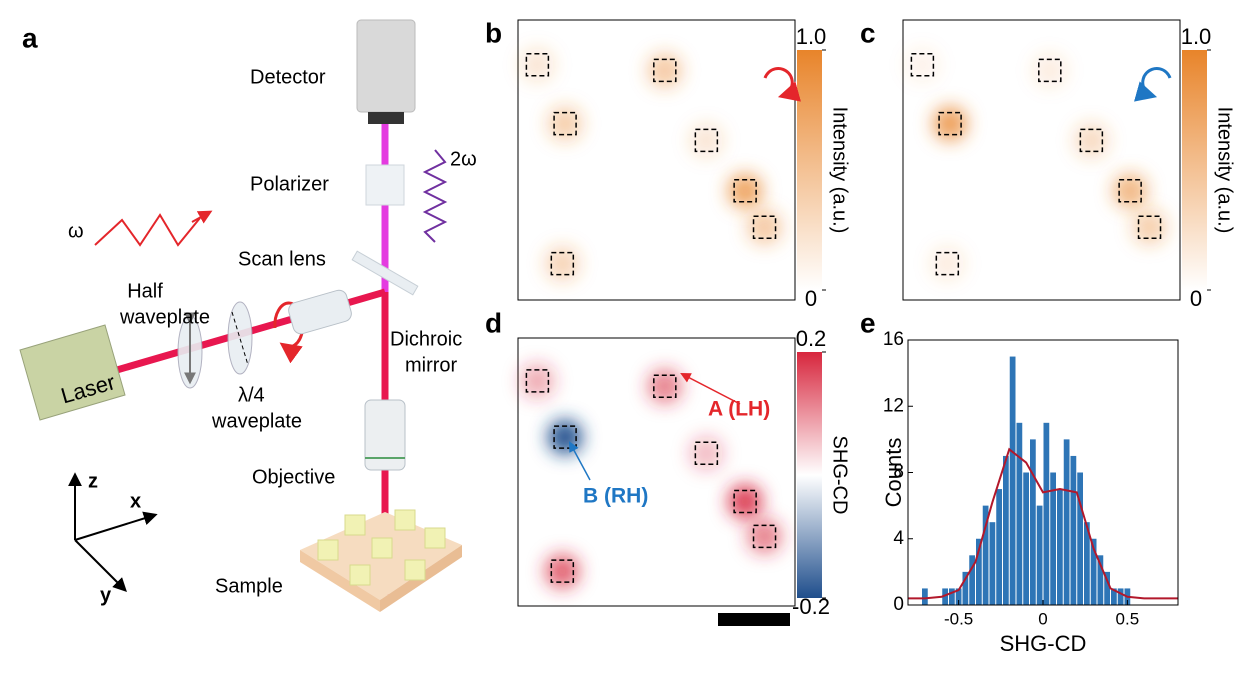 The image size is (1245, 673). Describe the element at coordinates (145, 291) in the screenshot. I see `half-waveplate-label: Half` at that location.